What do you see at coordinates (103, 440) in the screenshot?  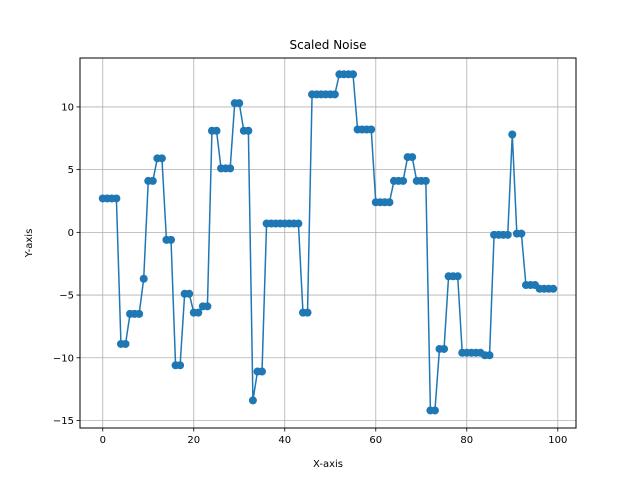 I see `x-tick-label: 0` at bounding box center [103, 440].